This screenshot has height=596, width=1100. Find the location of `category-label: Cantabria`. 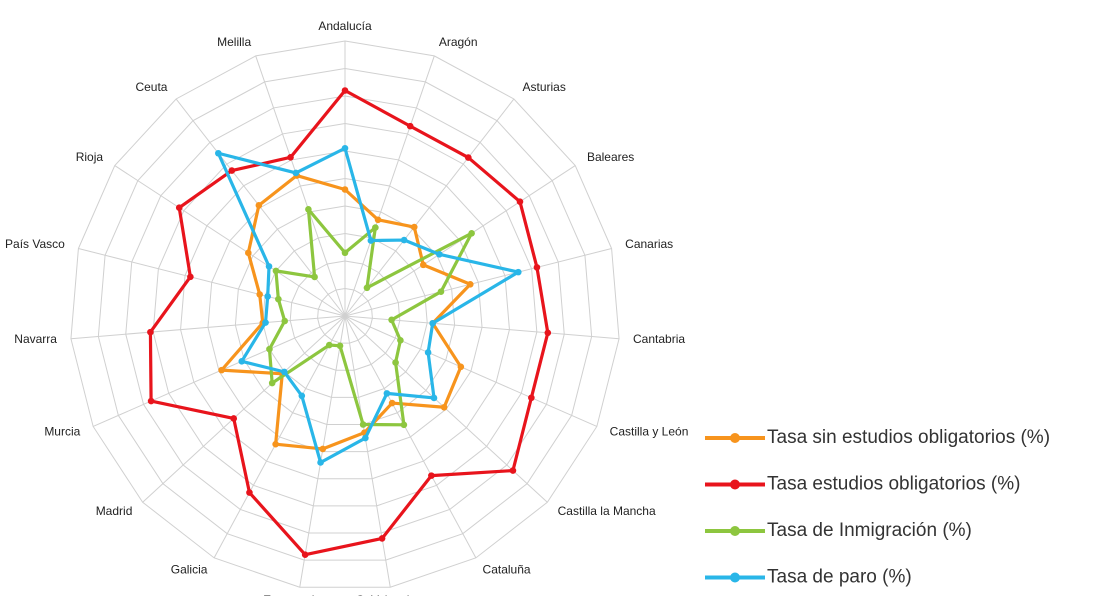

category-label: Cantabria is located at coordinates (659, 339).